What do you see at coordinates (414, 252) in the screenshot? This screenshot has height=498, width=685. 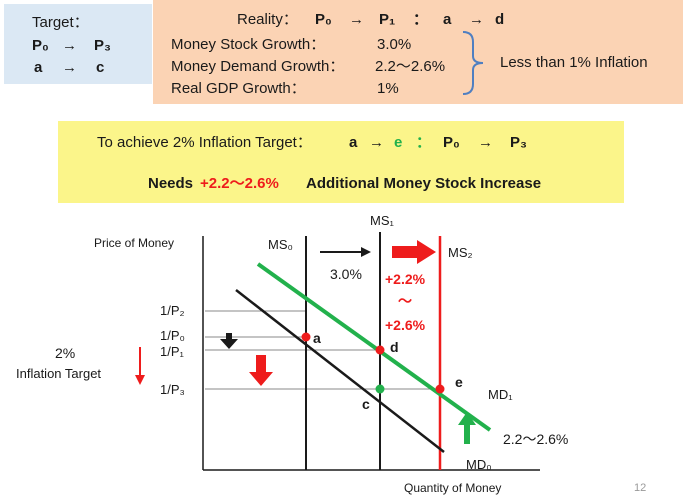 I see `ms2-shift-arrow-icon` at bounding box center [414, 252].